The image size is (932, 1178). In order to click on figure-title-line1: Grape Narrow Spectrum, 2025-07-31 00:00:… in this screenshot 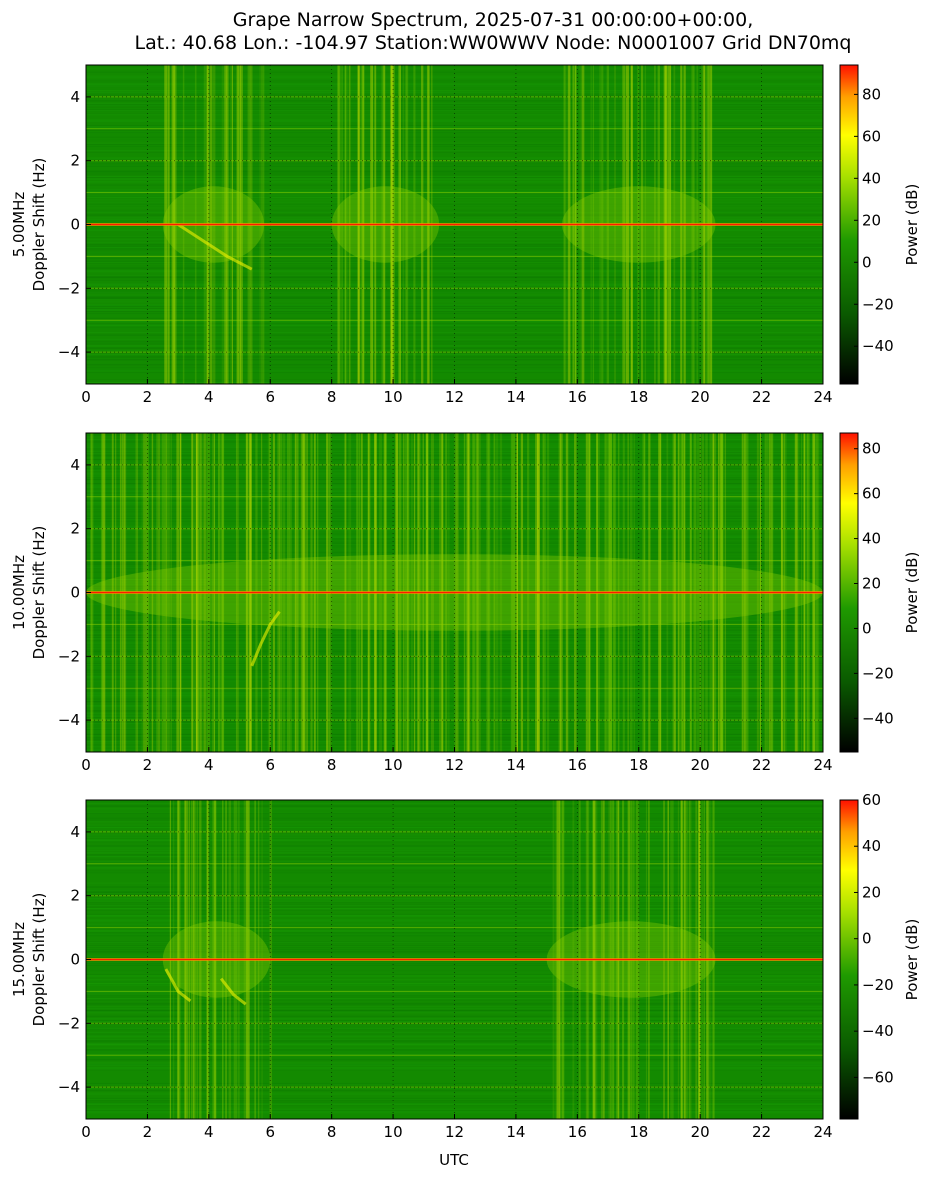, I will do `click(493, 20)`.